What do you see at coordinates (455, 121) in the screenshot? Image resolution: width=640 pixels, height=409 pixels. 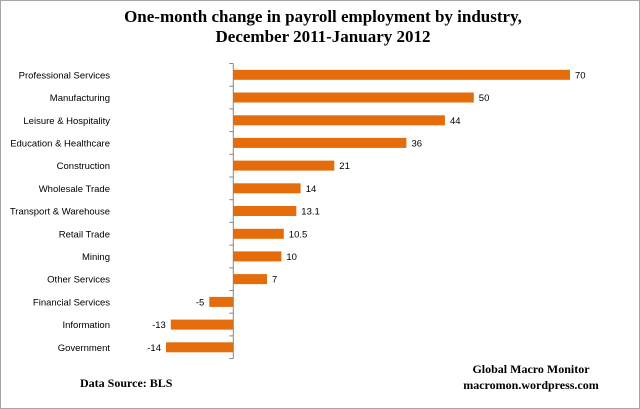 I see `data-label-2: 44` at bounding box center [455, 121].